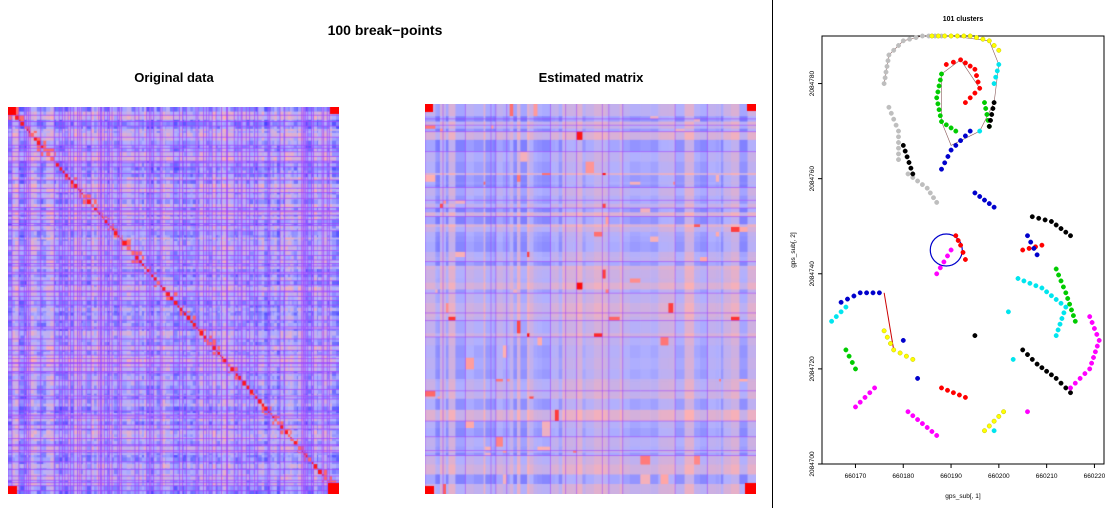  Describe the element at coordinates (812, 179) in the screenshot. I see `y-tick-label: 2084760` at that location.